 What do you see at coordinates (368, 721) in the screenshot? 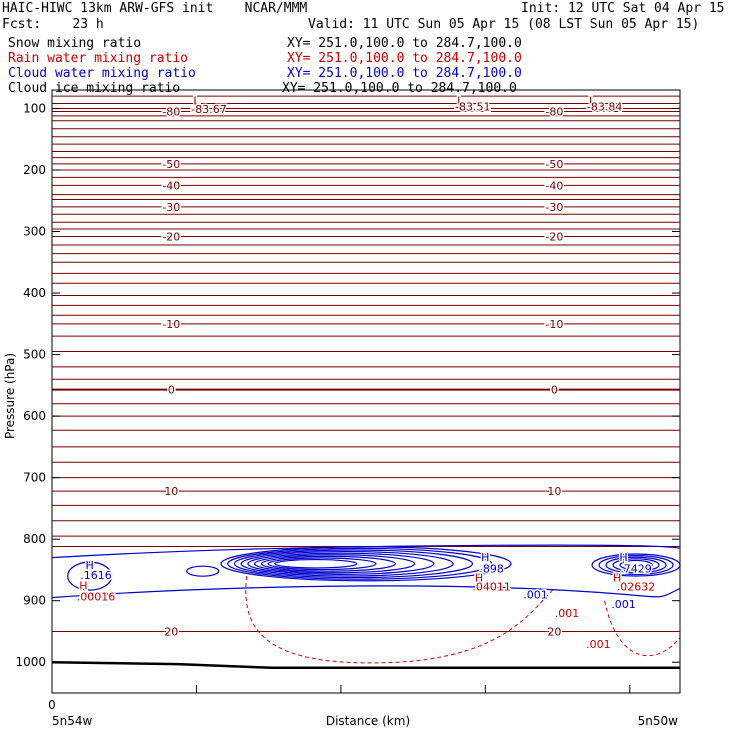
I see `x-axis-title: Distance (km)` at bounding box center [368, 721].